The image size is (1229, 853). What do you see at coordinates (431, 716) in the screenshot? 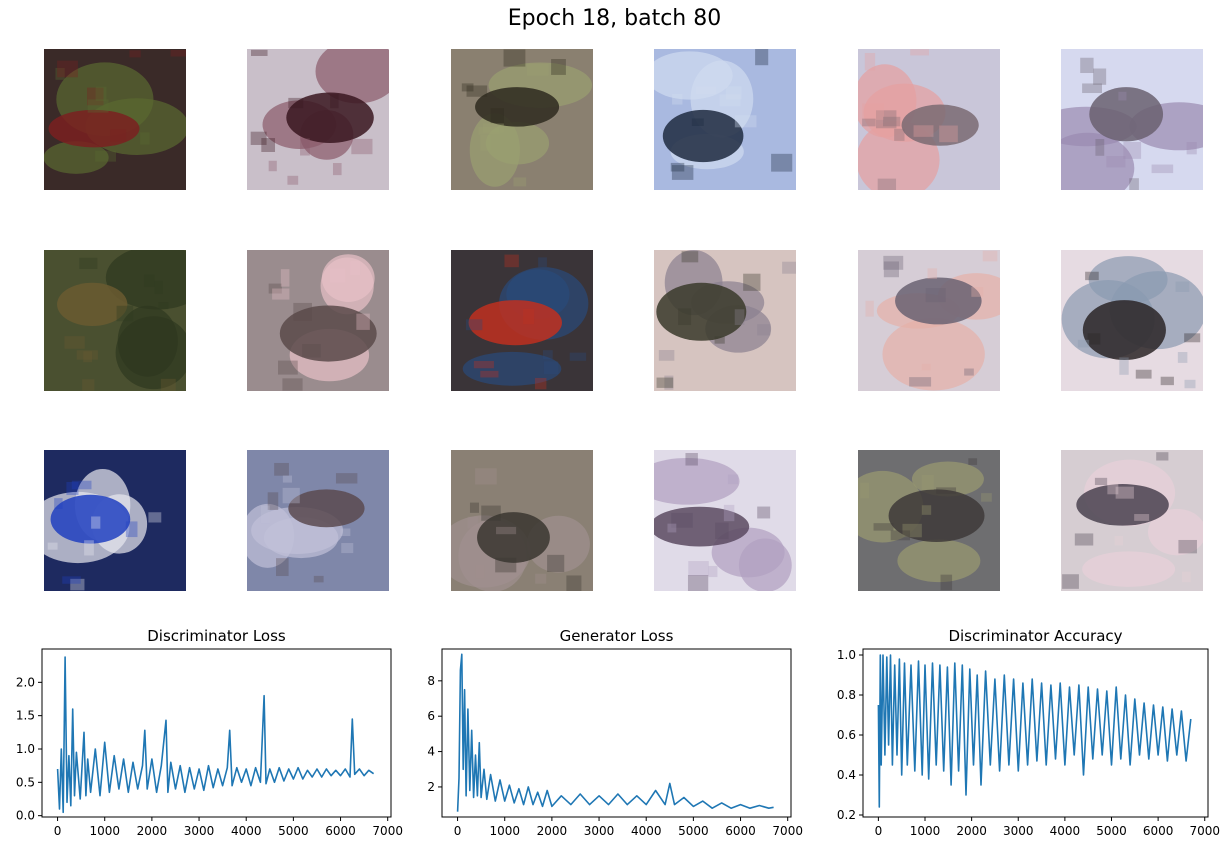
I see `y-tick-label: 6` at bounding box center [431, 716].